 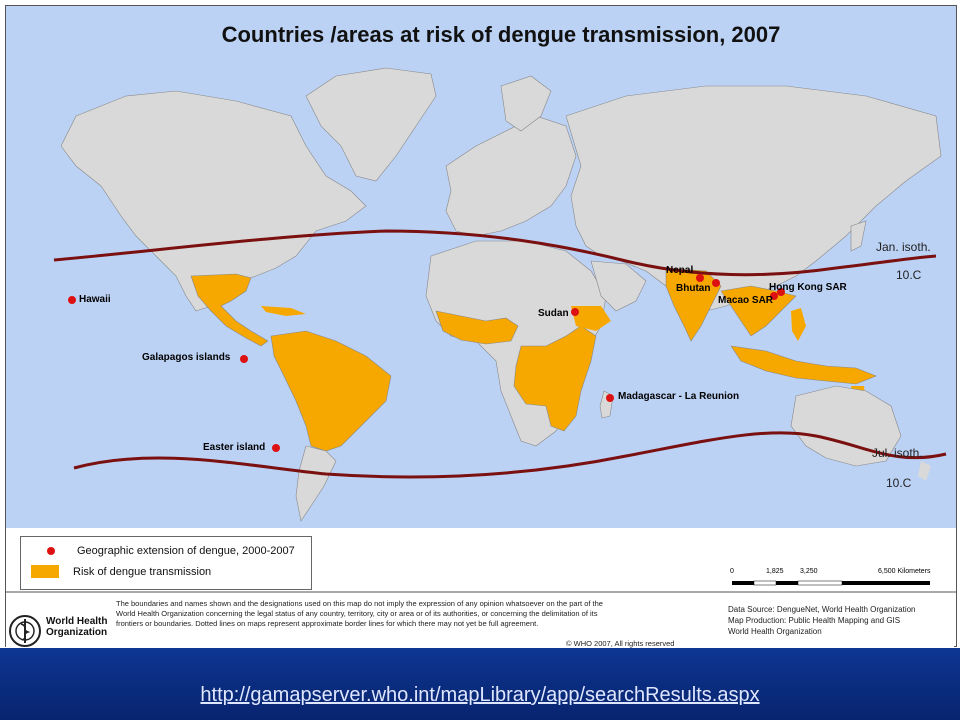 I want to click on risk-central-africa, so click(x=555, y=378).